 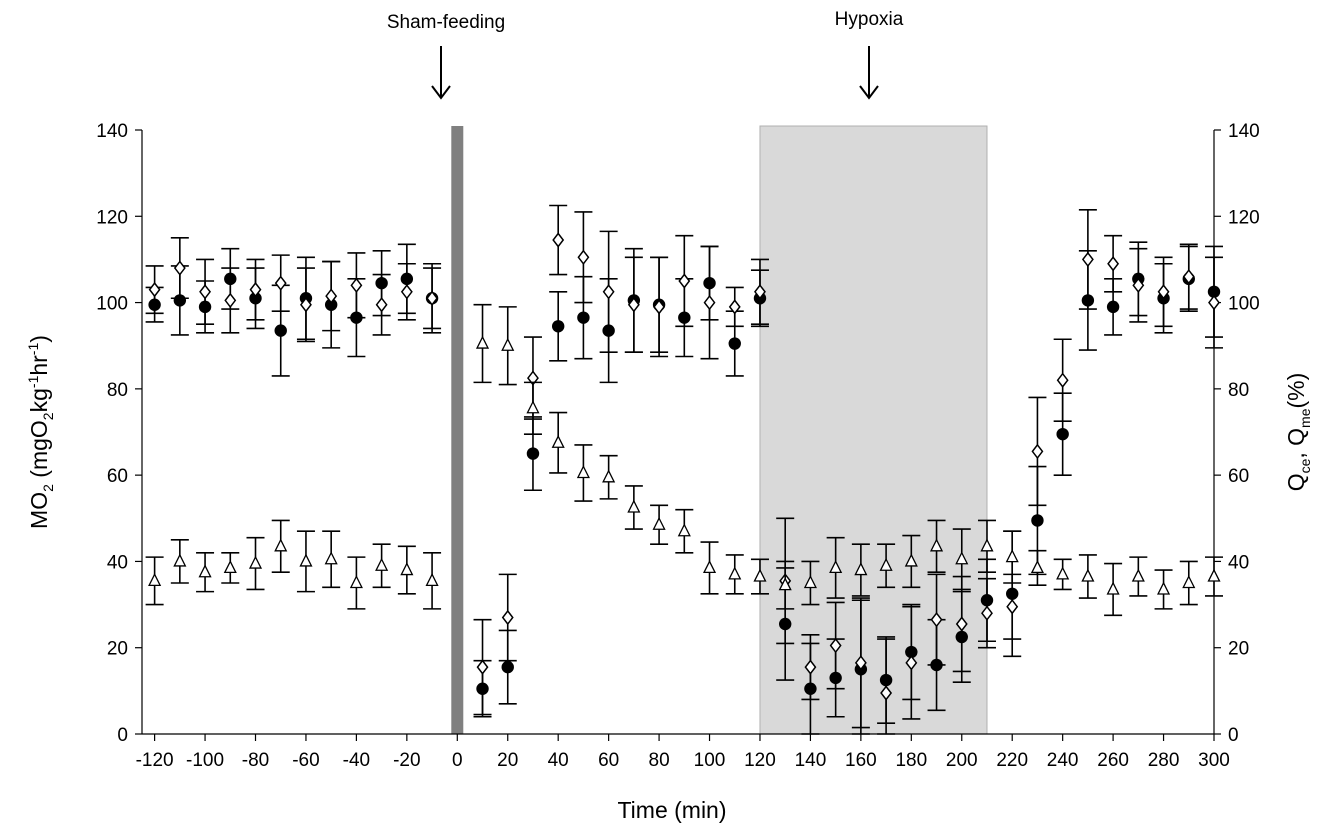 I want to click on y-tick-label-right: 80, so click(x=1238, y=390).